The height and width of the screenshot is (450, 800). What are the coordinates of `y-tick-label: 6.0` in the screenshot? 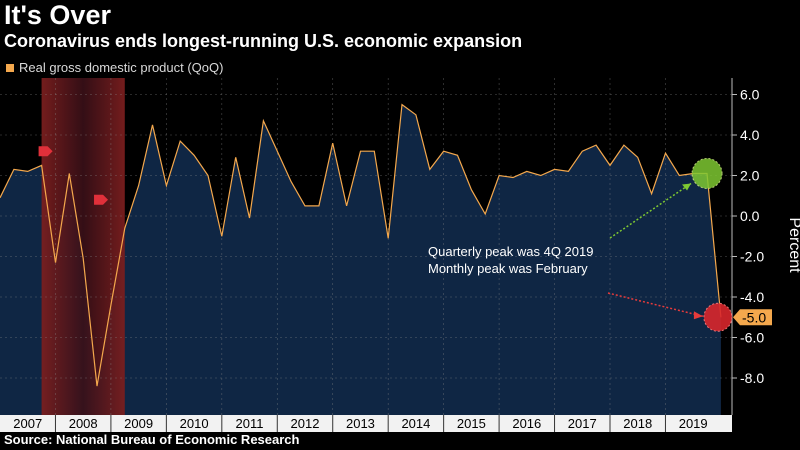 It's located at (750, 95).